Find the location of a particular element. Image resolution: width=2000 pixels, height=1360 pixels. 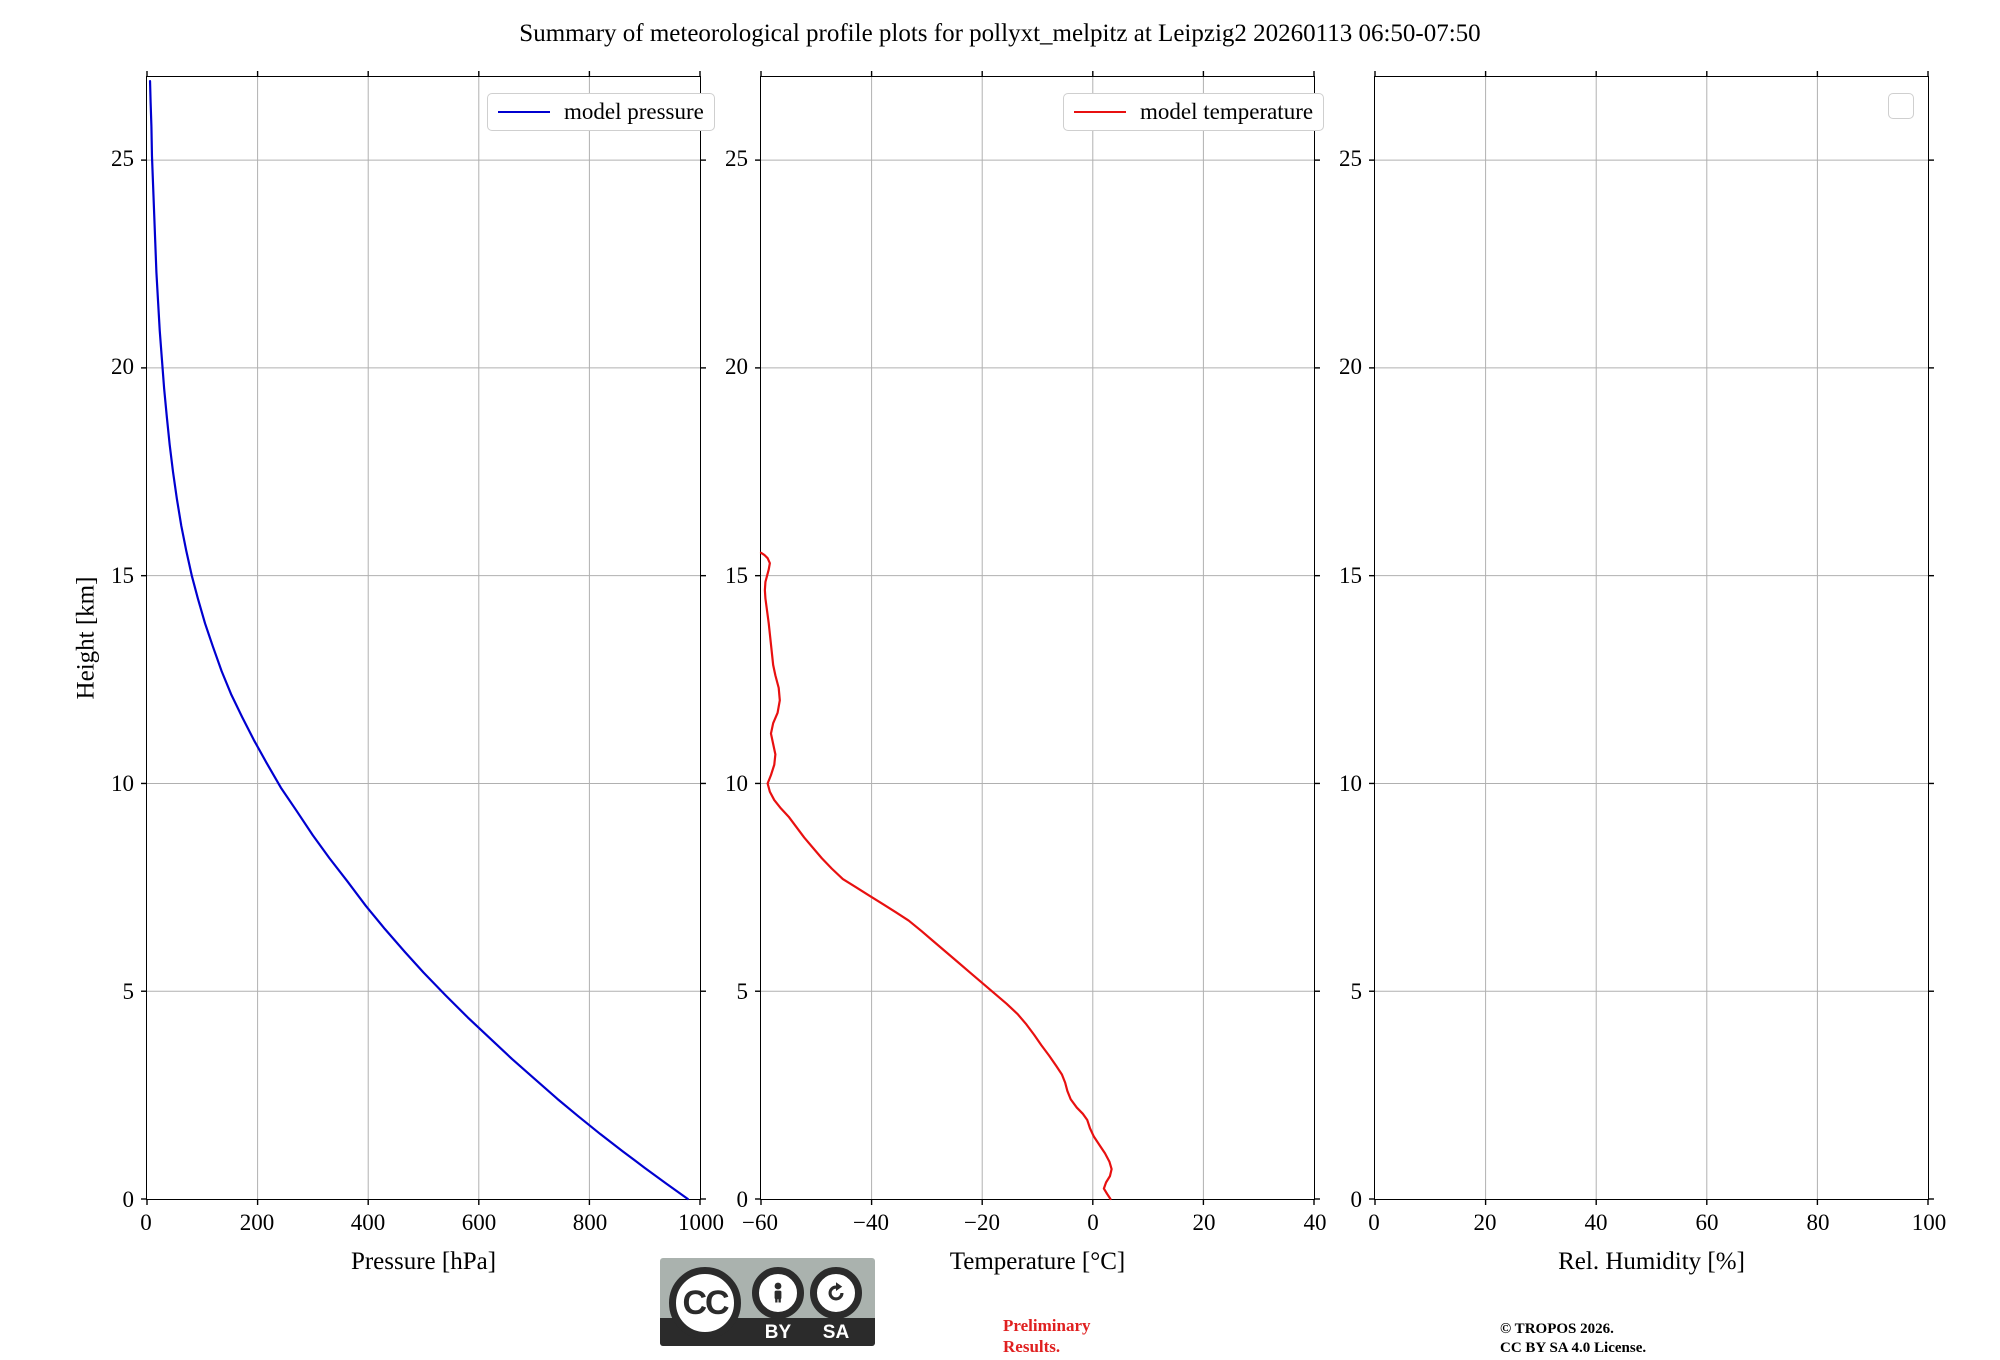

copyright-line-1: © TROPOS 2026. is located at coordinates (1557, 1329).